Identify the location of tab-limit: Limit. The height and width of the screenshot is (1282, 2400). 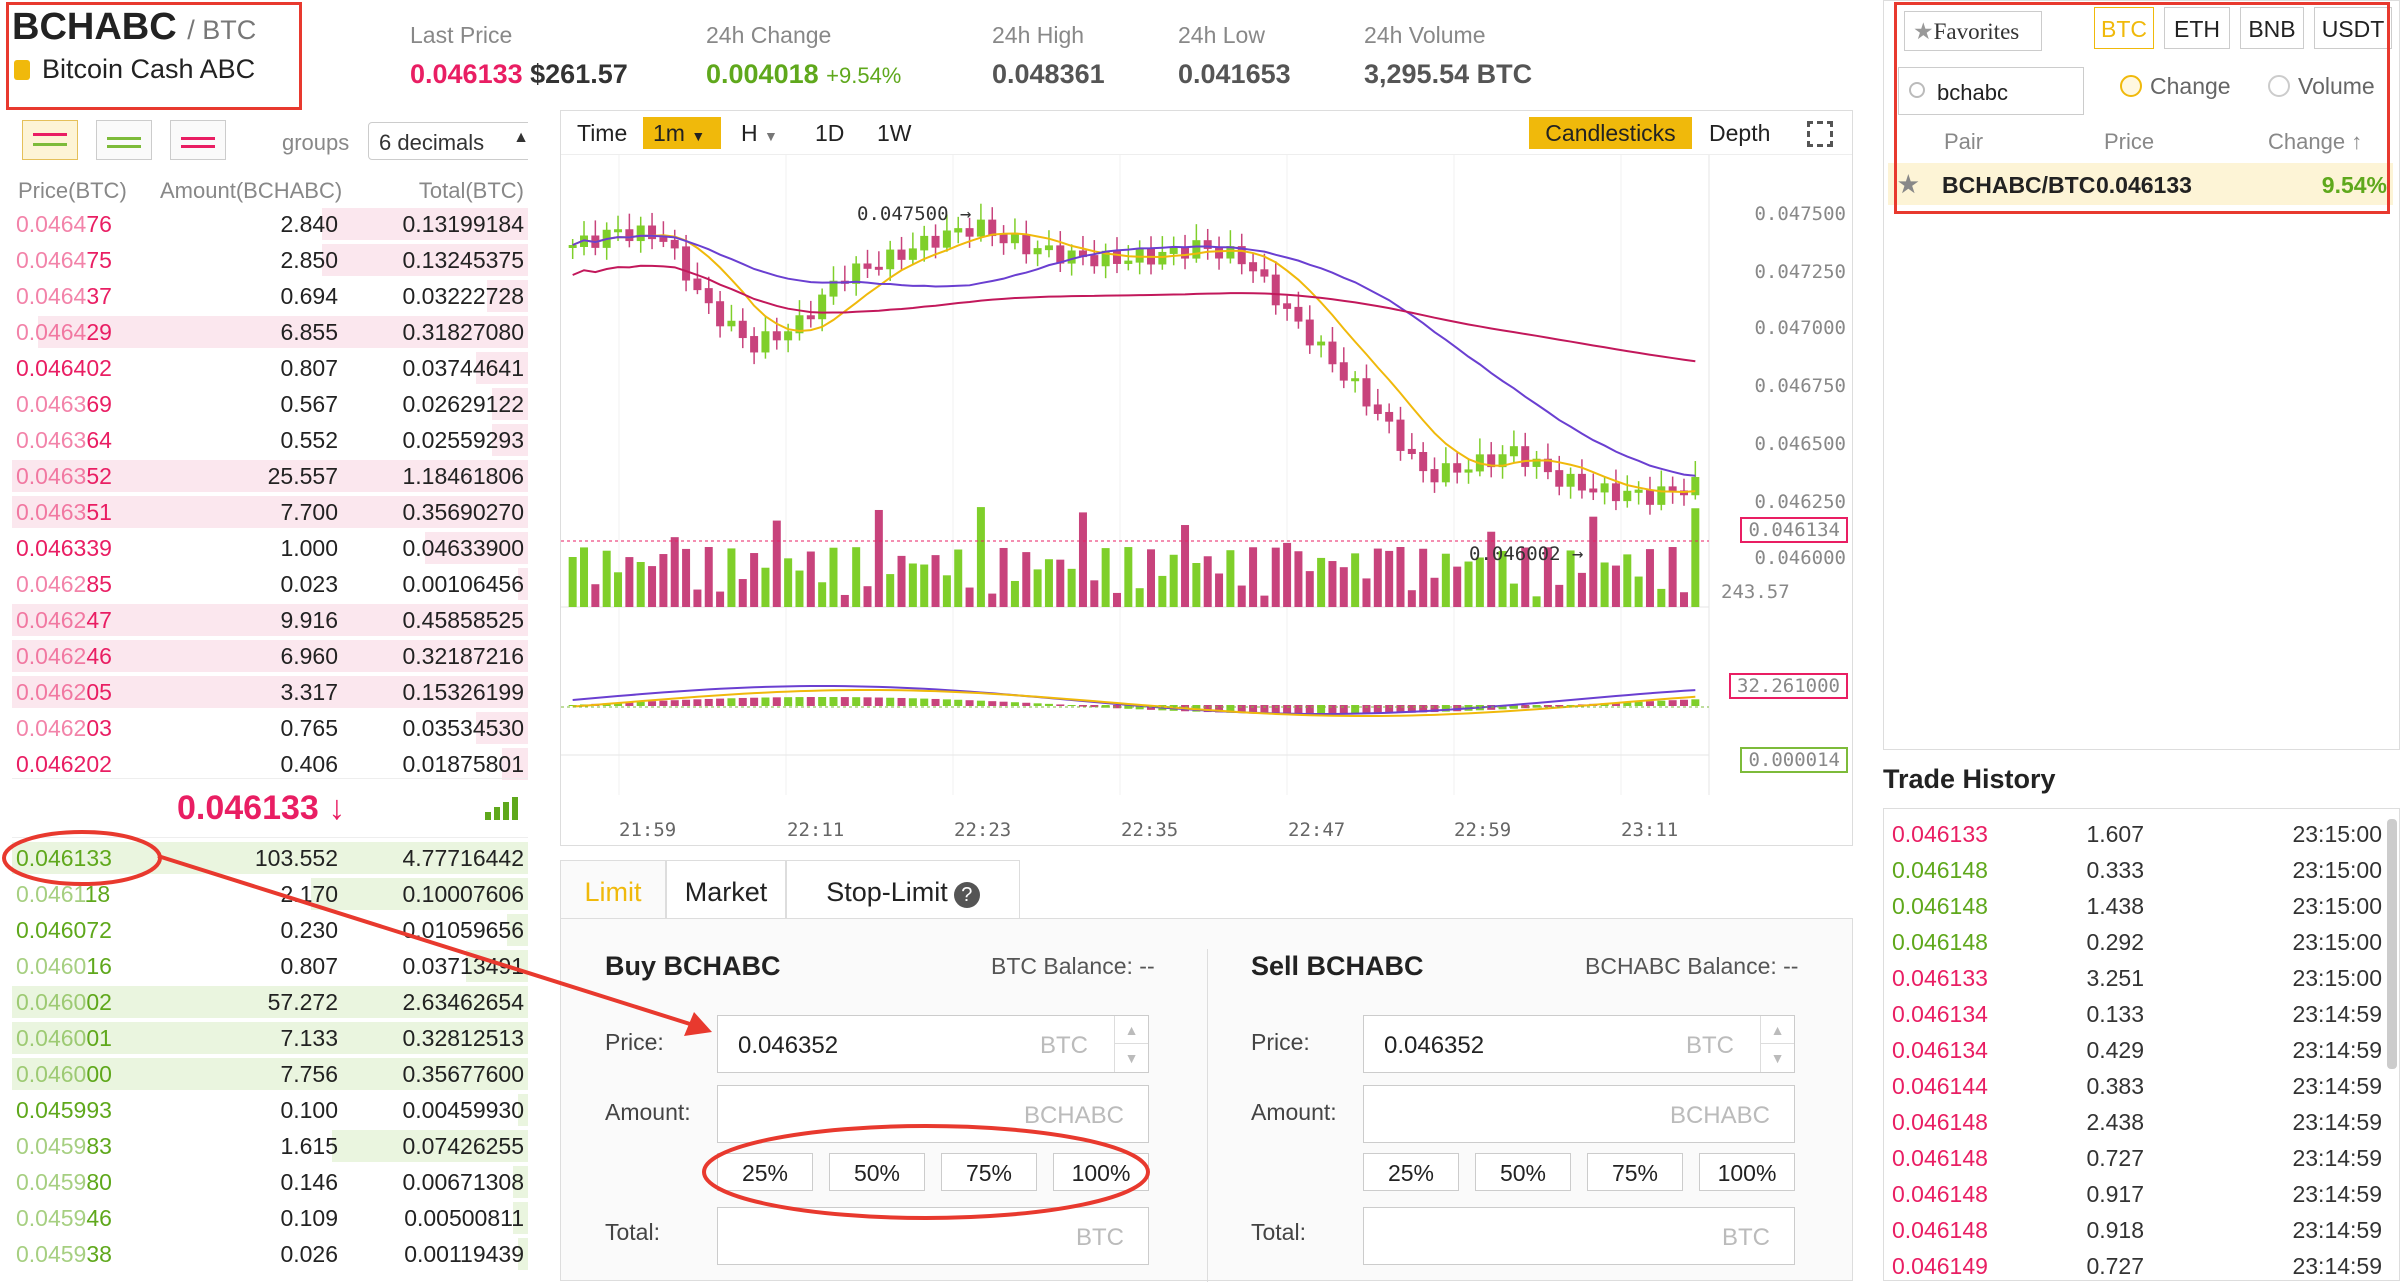
(613, 890).